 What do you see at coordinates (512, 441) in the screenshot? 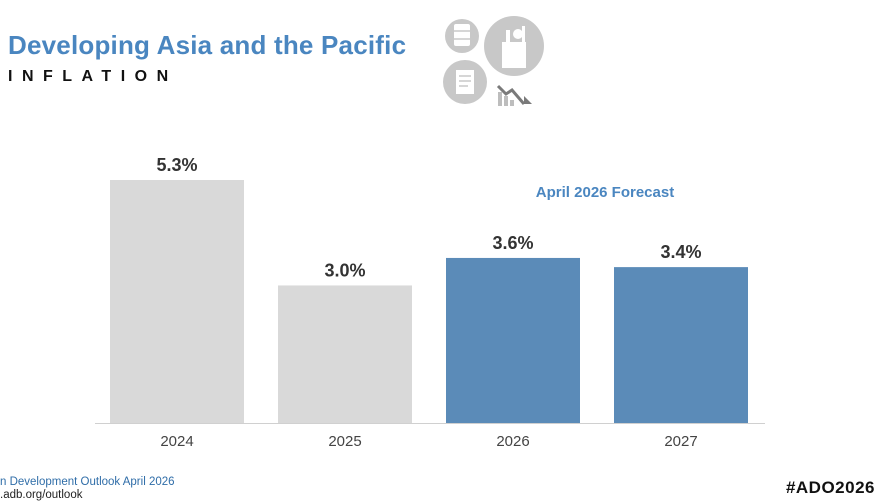
I see `x-tick-2026: 2026` at bounding box center [512, 441].